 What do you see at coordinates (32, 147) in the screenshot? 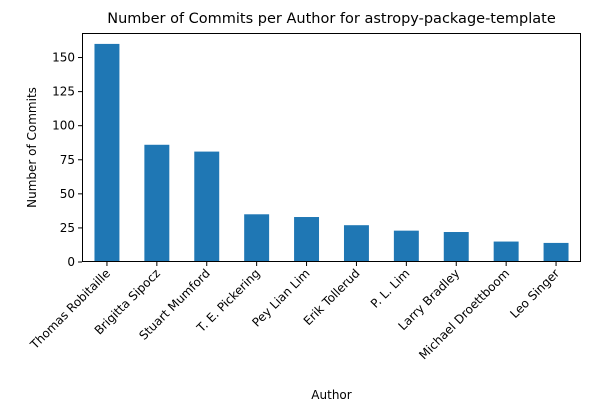
I see `y-axis-label: Number of Commits` at bounding box center [32, 147].